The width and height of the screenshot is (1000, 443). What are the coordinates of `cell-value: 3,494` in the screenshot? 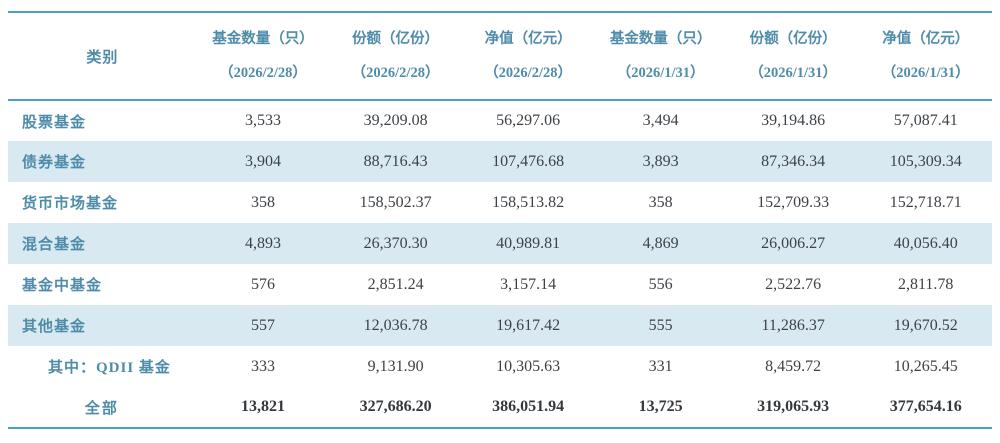 It's located at (660, 120).